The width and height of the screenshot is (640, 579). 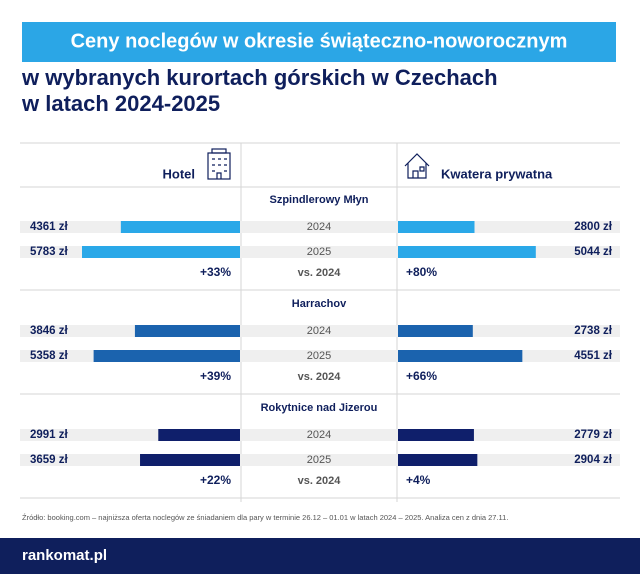 I want to click on title-banner, so click(x=319, y=42).